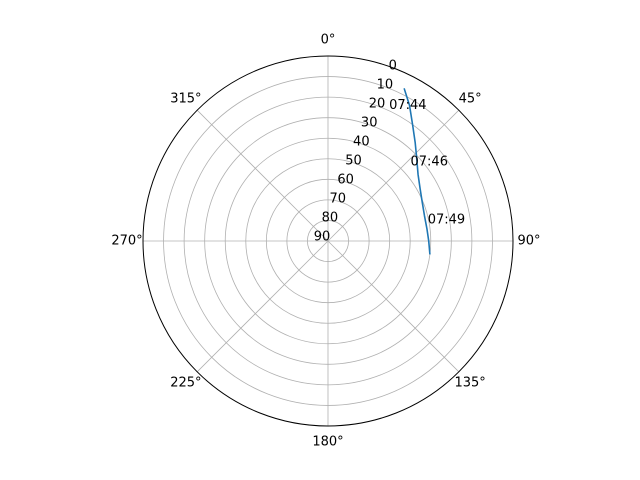 The width and height of the screenshot is (640, 480). What do you see at coordinates (429, 161) in the screenshot?
I see `time-annotation-1: 07:46` at bounding box center [429, 161].